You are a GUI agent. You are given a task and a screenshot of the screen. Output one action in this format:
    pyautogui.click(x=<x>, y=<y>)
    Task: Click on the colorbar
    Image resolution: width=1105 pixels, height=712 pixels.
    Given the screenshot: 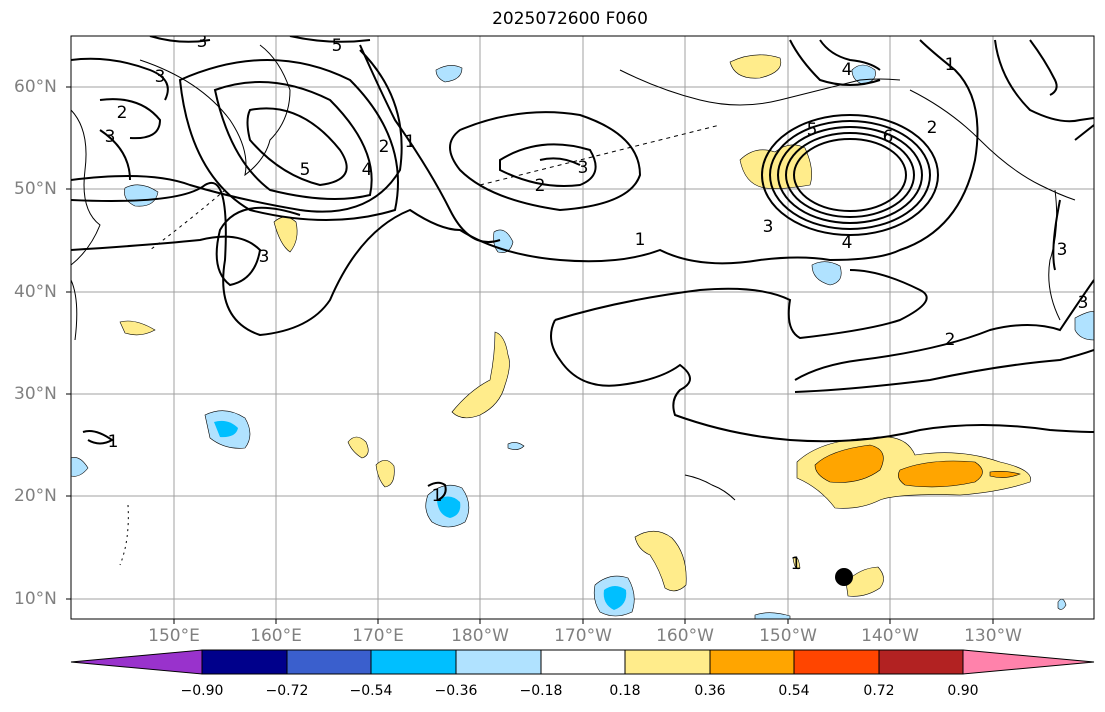 What is the action you would take?
    pyautogui.click(x=582, y=662)
    